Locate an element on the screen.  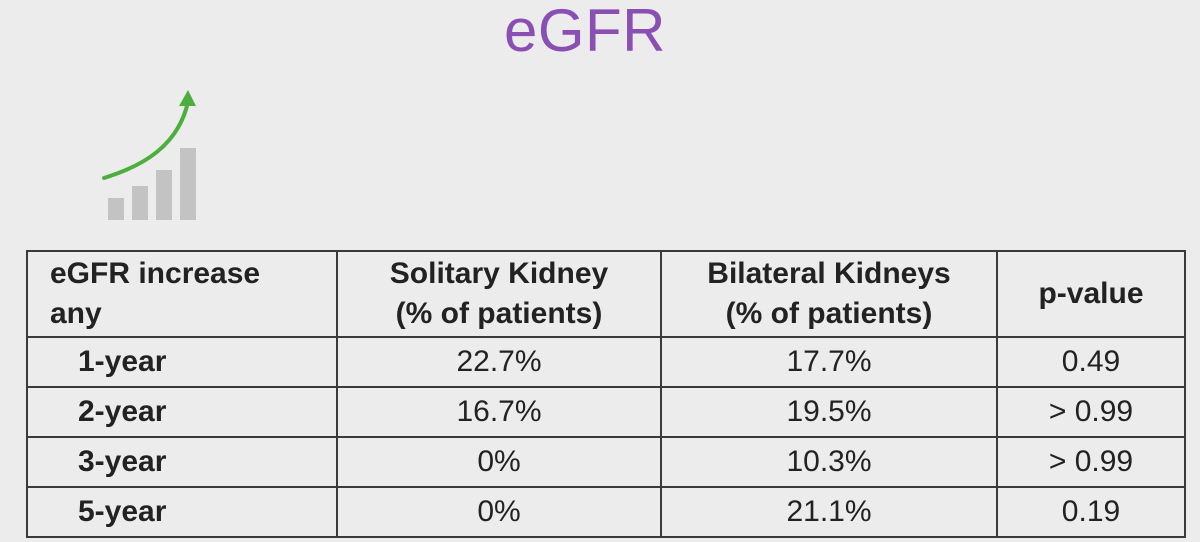
solitary-value: 16.7% is located at coordinates (499, 412).